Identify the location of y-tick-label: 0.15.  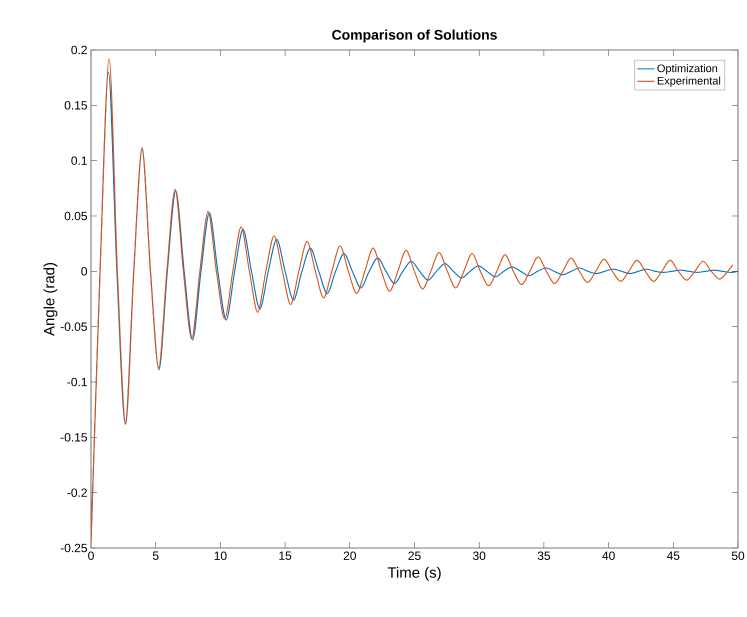
(75, 105).